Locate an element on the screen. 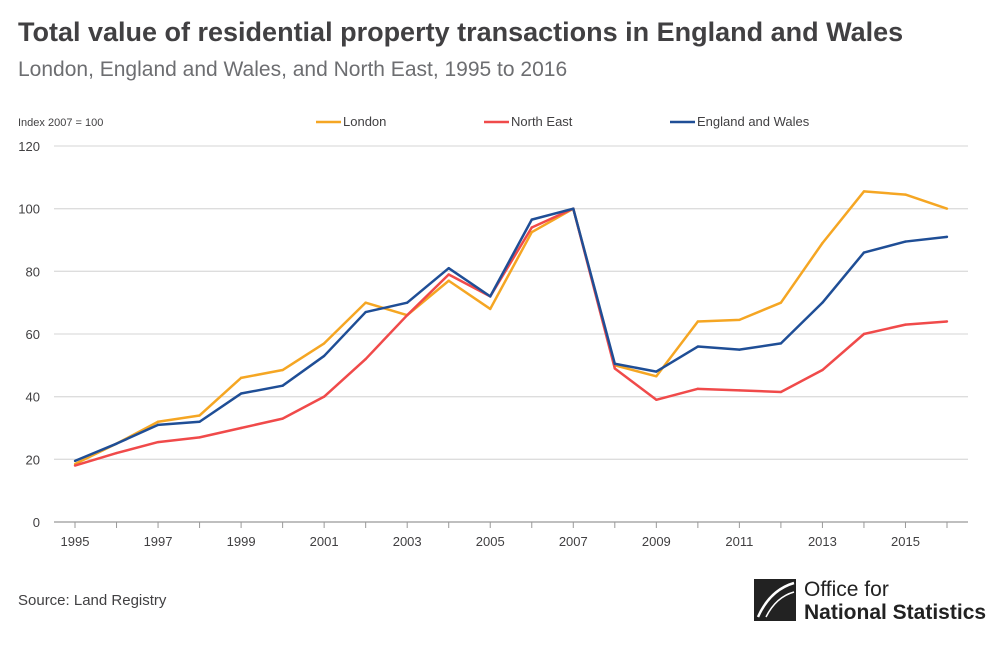 This screenshot has height=646, width=1000. x-tick-label: 2003 is located at coordinates (407, 541).